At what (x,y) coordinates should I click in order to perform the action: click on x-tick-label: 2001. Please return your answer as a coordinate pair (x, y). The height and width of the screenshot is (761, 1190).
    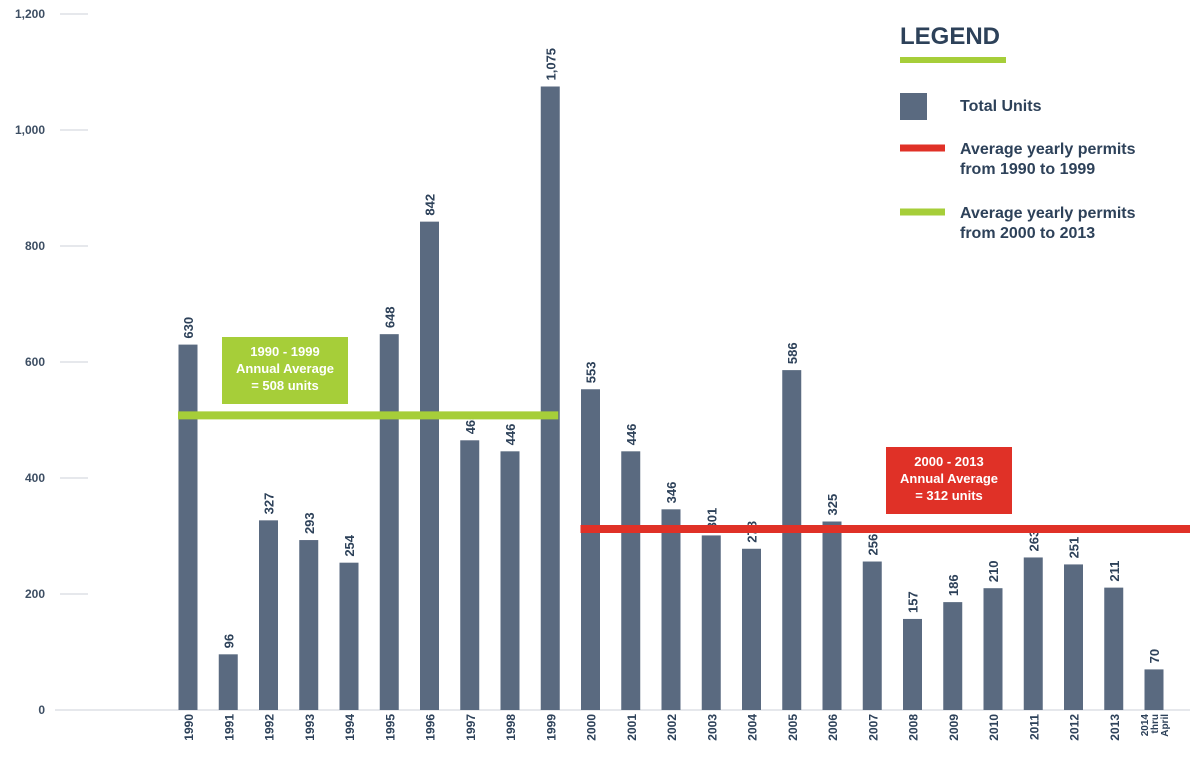
    Looking at the image, I should click on (632, 727).